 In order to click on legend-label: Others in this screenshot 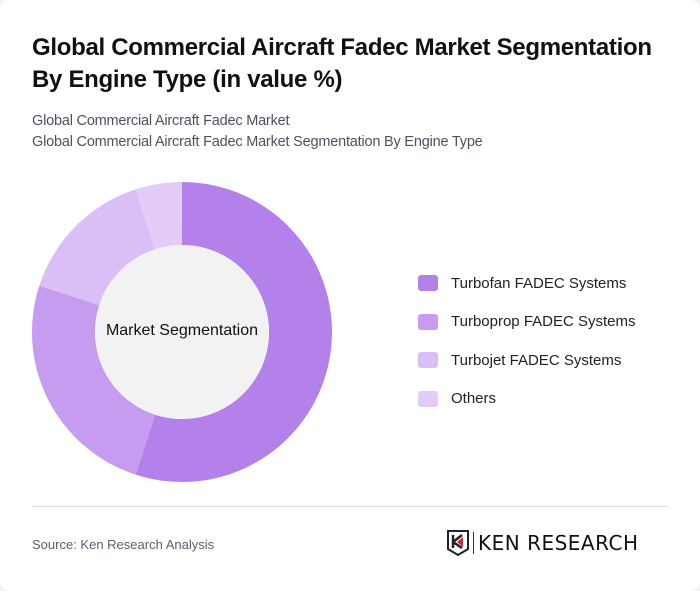, I will do `click(474, 399)`.